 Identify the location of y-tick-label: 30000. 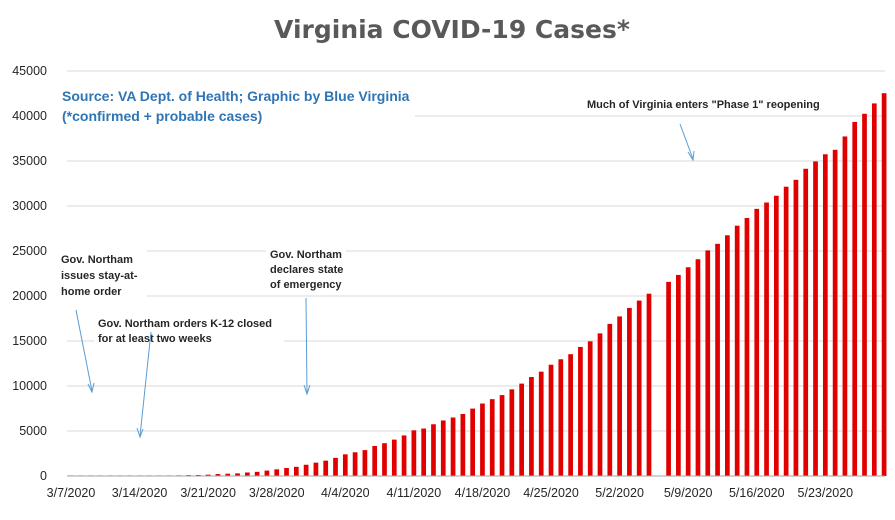
(29, 206).